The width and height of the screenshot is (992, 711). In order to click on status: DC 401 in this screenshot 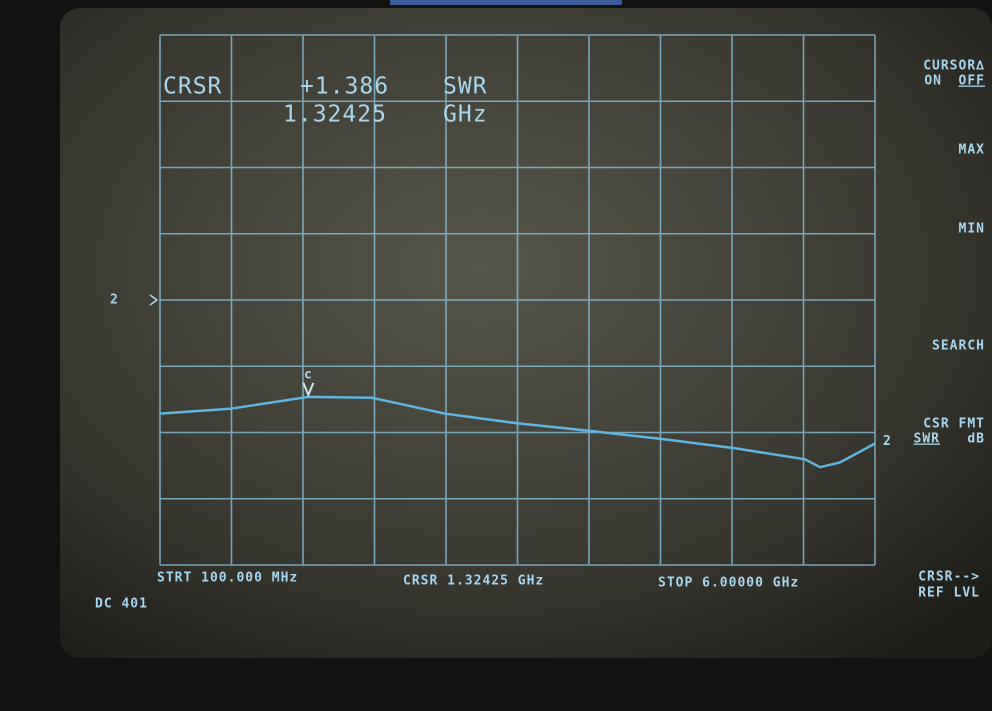, I will do `click(121, 604)`.